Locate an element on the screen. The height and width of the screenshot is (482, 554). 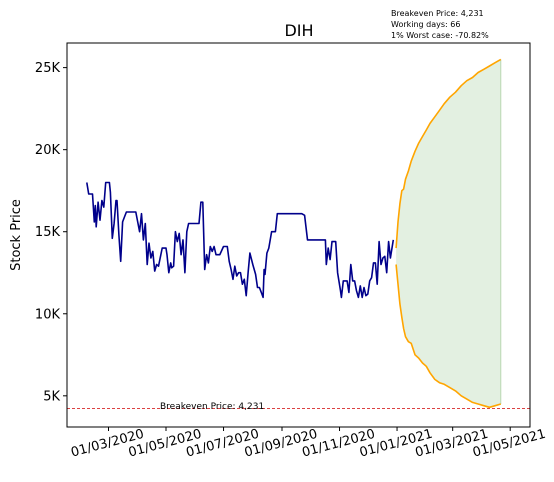
forecast-band is located at coordinates (448, 233).